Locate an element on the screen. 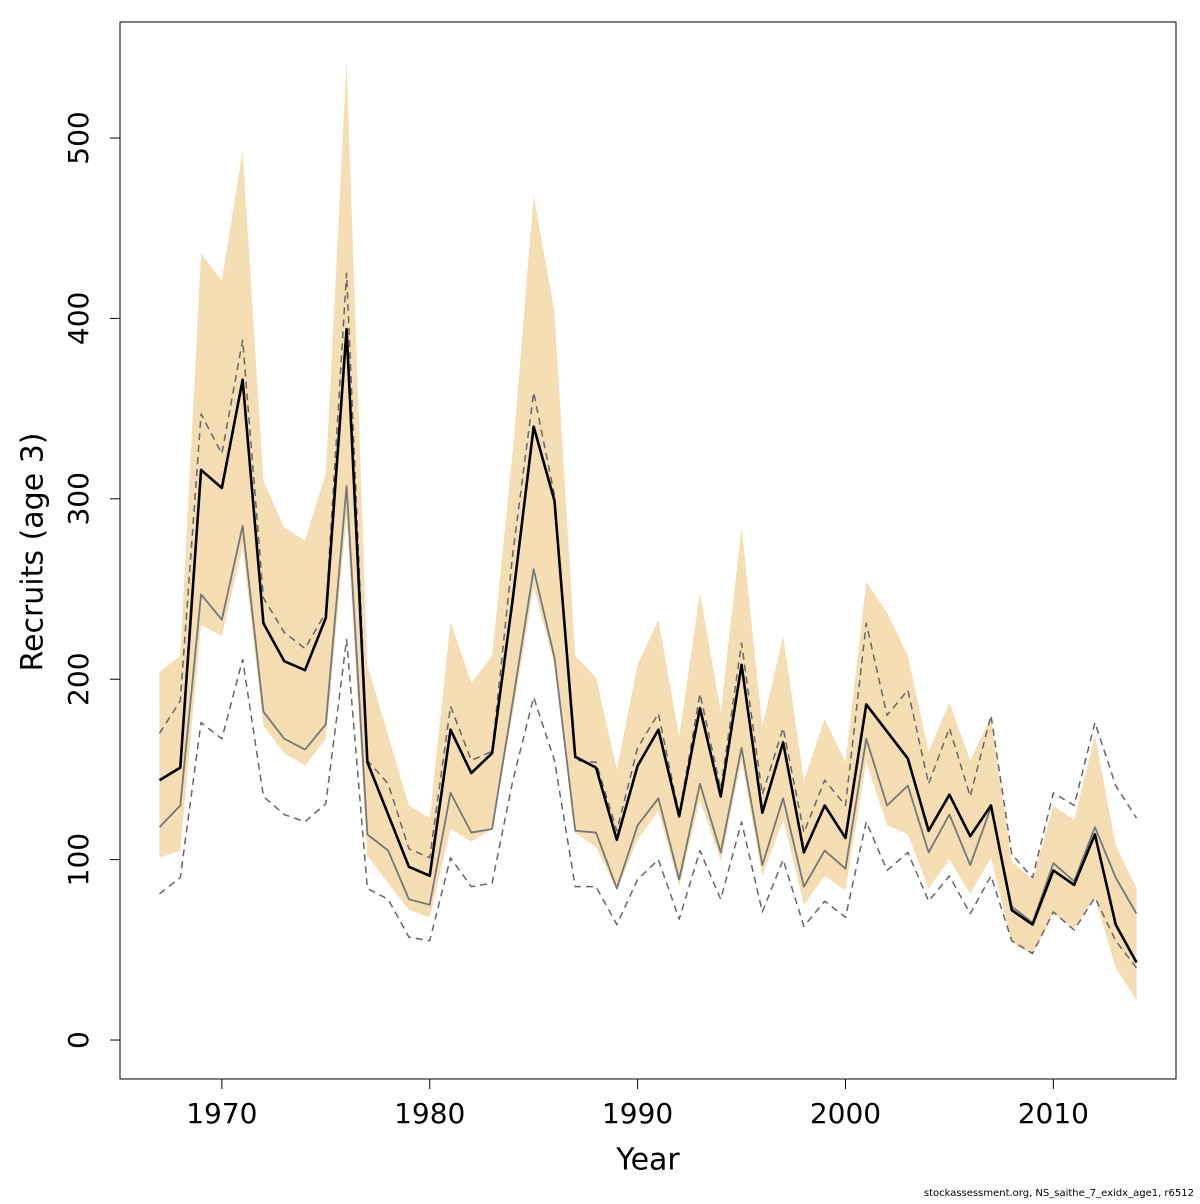  y-tick-label: 100 is located at coordinates (78, 859).